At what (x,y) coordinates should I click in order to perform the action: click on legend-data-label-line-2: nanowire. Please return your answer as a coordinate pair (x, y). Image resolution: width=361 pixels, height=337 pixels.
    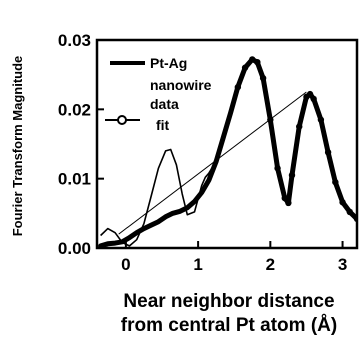
    Looking at the image, I should click on (181, 85).